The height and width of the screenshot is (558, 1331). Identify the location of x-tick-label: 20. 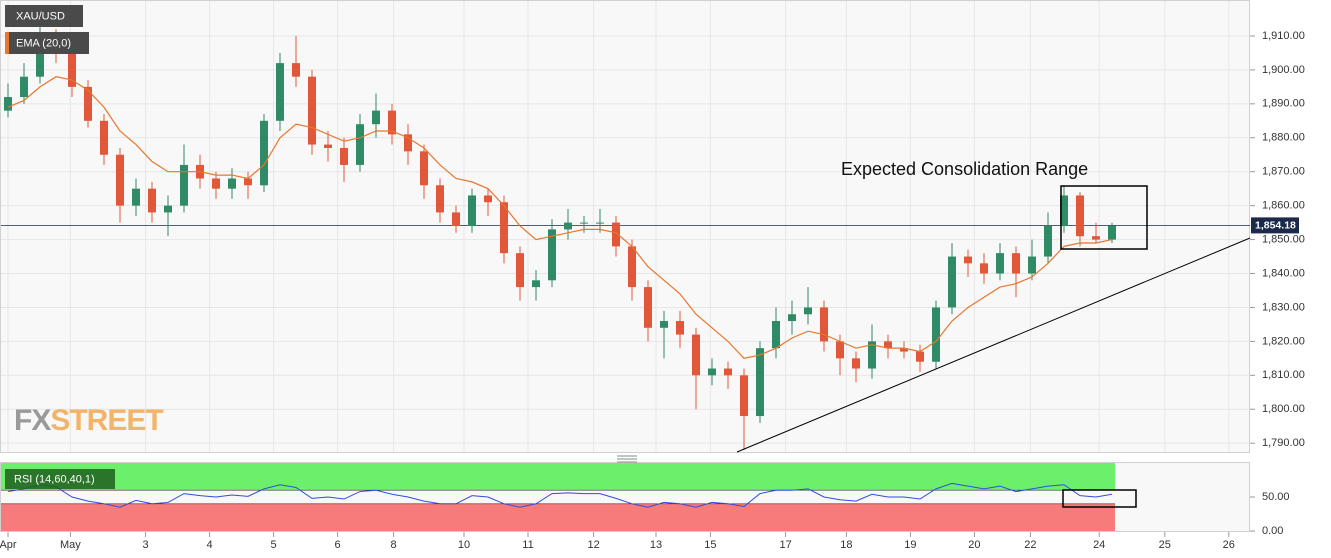
(974, 545).